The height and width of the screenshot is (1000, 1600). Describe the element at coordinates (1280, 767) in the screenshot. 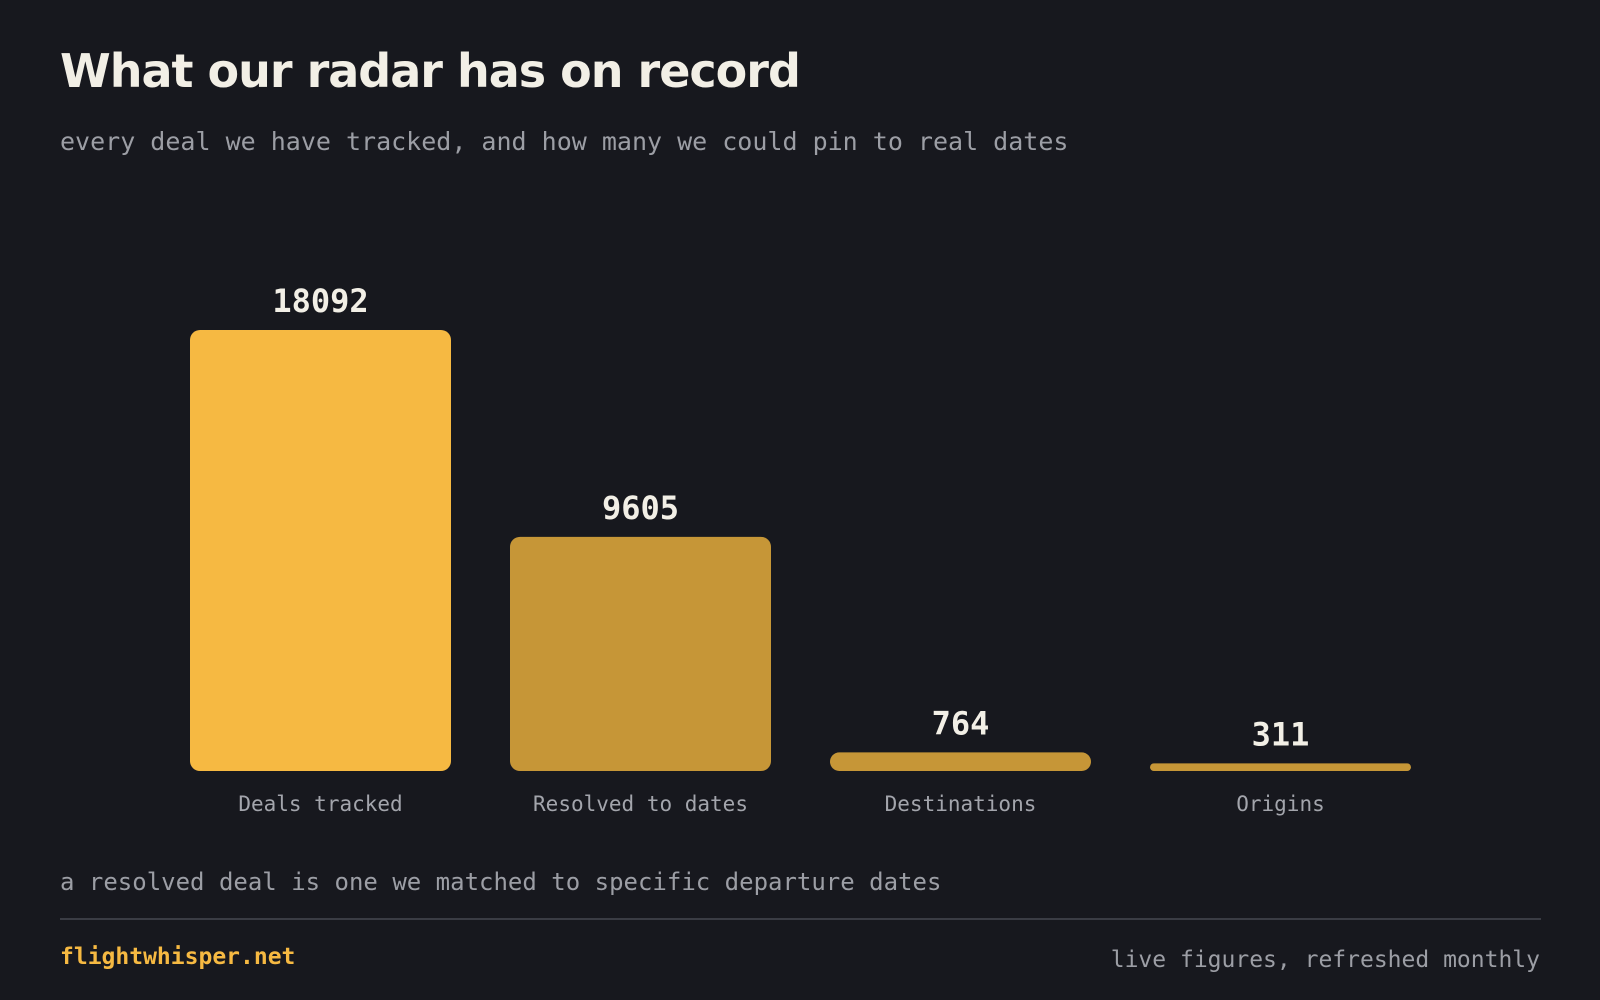

I see `bar-origins` at that location.